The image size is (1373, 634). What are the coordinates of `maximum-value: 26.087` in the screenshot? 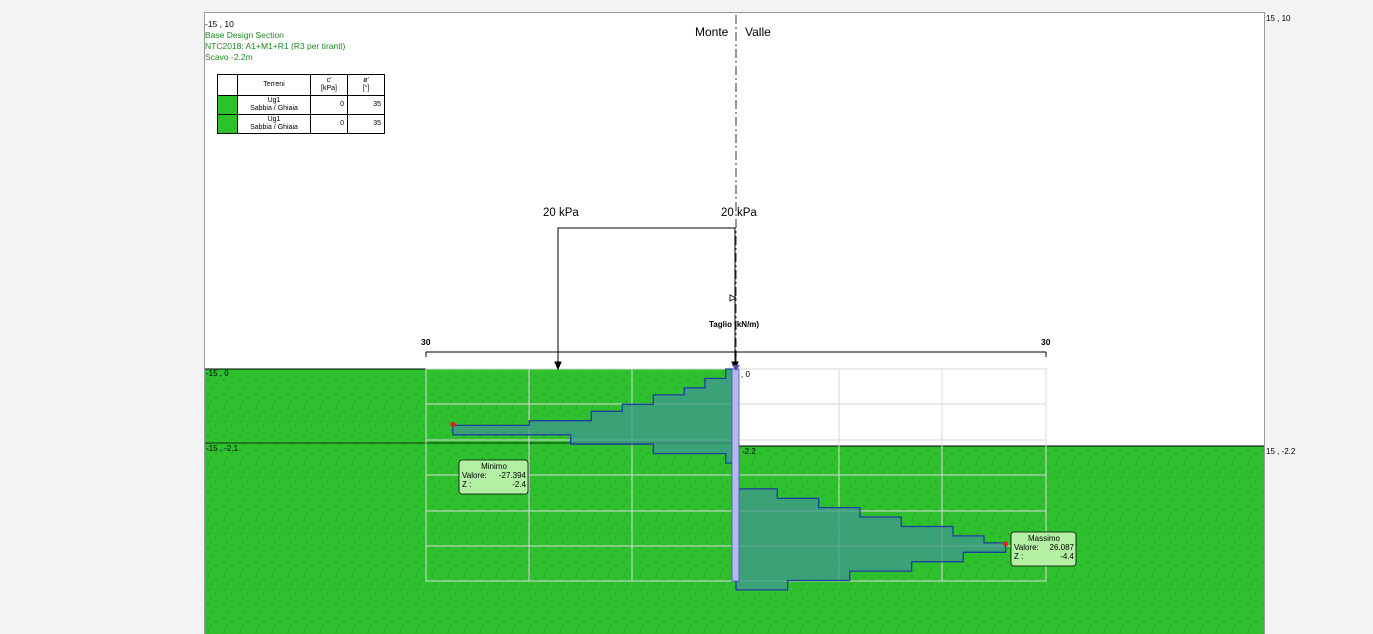 It's located at (1061, 547).